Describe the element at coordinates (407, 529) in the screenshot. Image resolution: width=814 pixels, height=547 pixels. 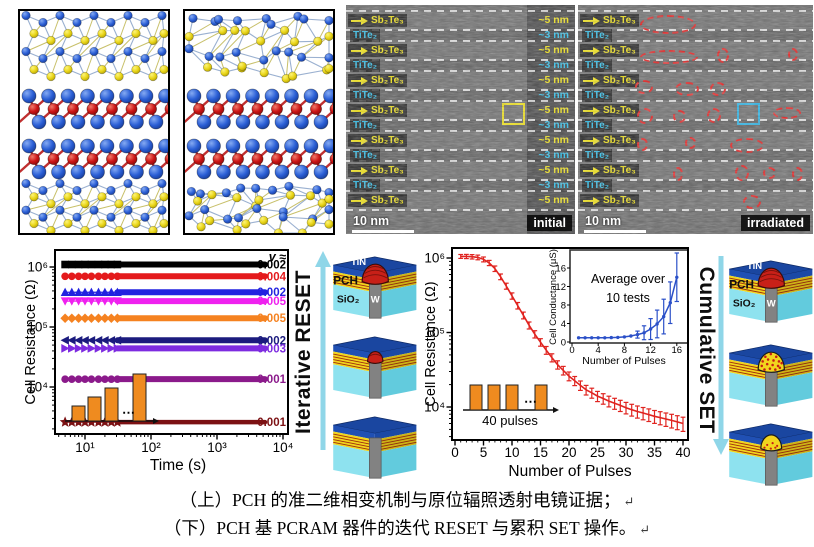
I see `caption-bottom: （下）PCH 基 PCRAM 器件的迭代 RESET 与累积 SET 操作。 ↵` at that location.